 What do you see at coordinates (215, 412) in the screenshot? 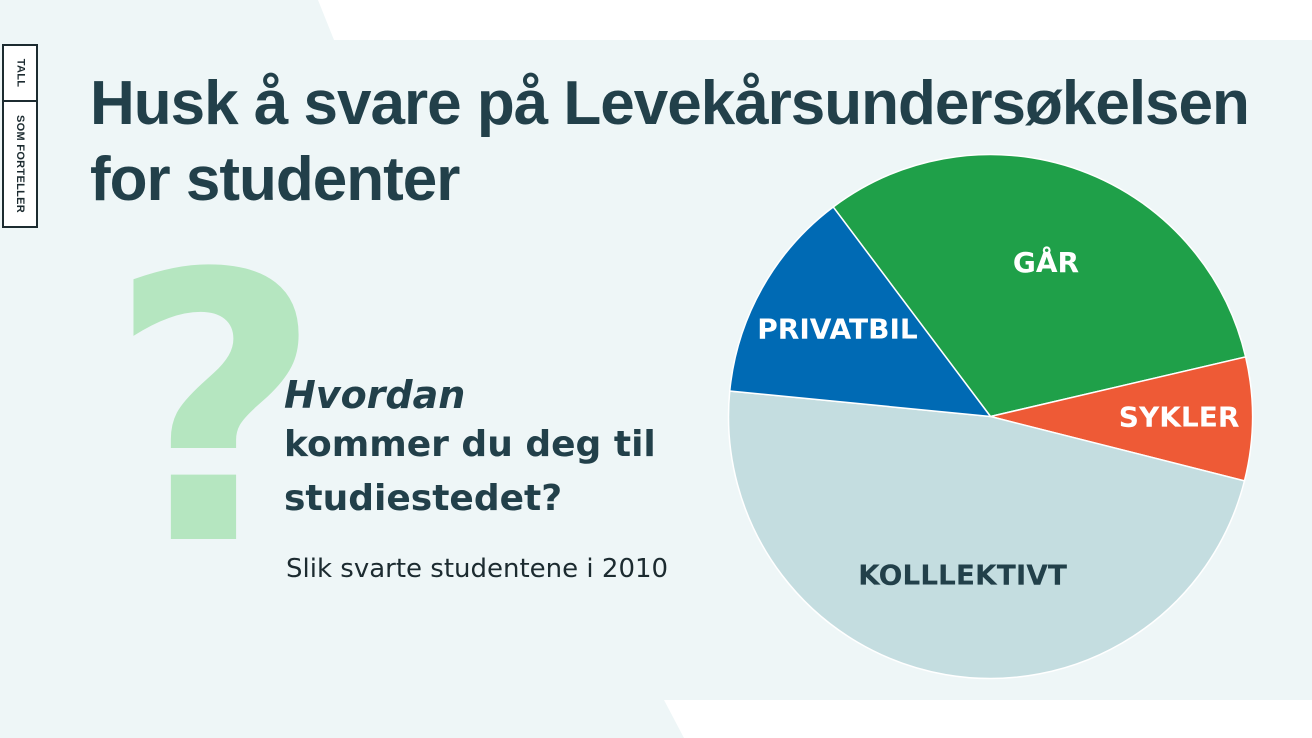
I see `question-mark-icon: ?` at bounding box center [215, 412].